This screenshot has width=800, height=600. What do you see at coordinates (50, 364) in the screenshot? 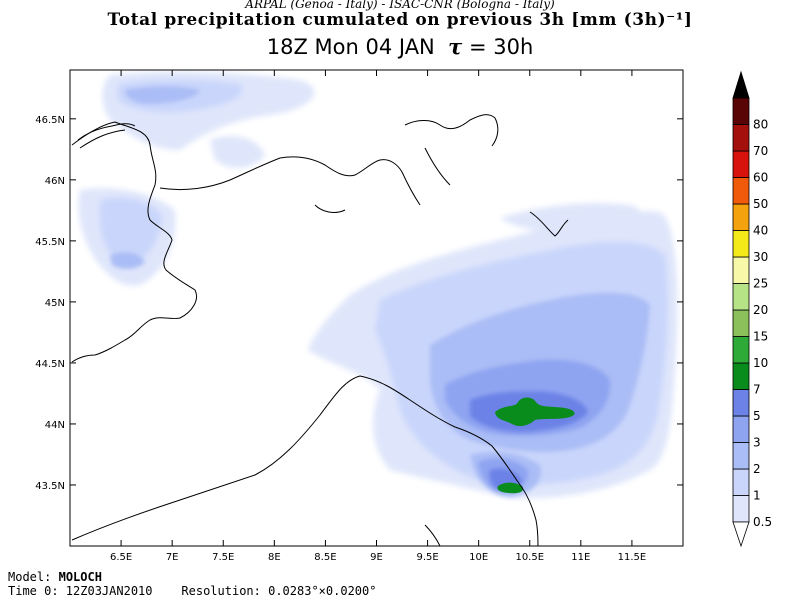
I see `lat-tick-label: 44.5N` at bounding box center [50, 364].